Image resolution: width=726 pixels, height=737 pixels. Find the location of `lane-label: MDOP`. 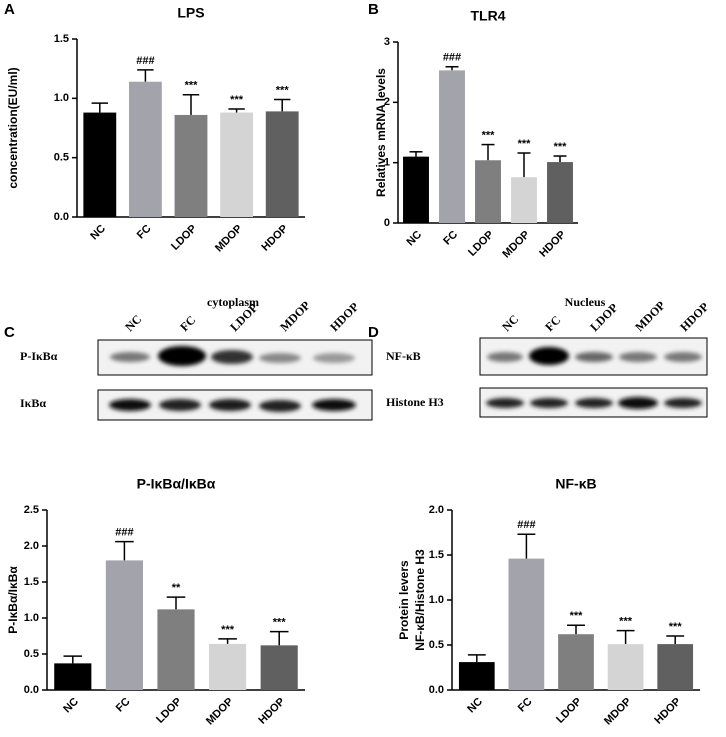

lane-label: MDOP is located at coordinates (650, 316).